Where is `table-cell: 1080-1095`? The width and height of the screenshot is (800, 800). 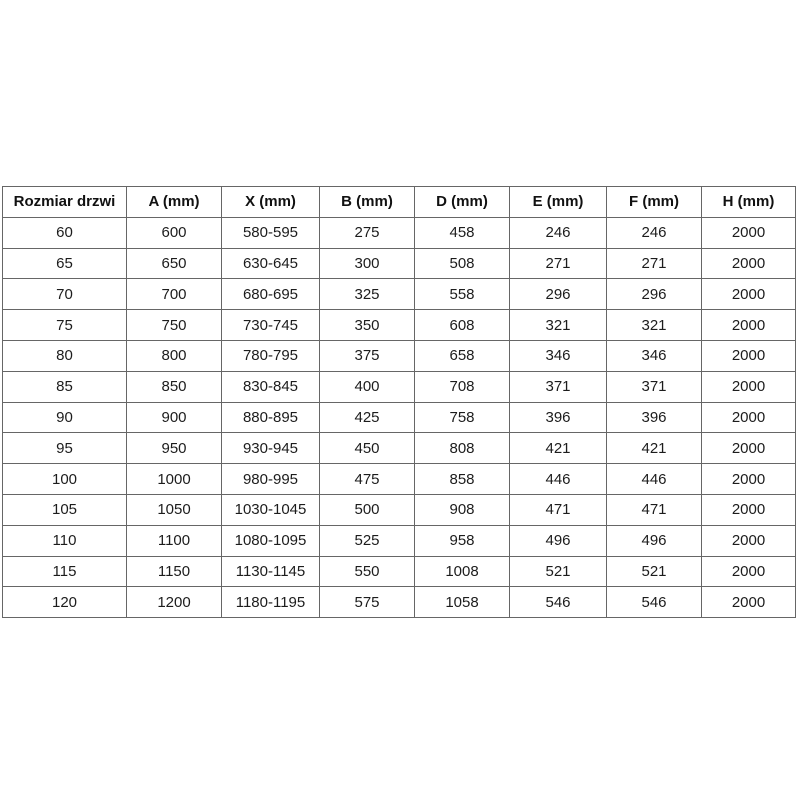 table-cell: 1080-1095 is located at coordinates (270, 540).